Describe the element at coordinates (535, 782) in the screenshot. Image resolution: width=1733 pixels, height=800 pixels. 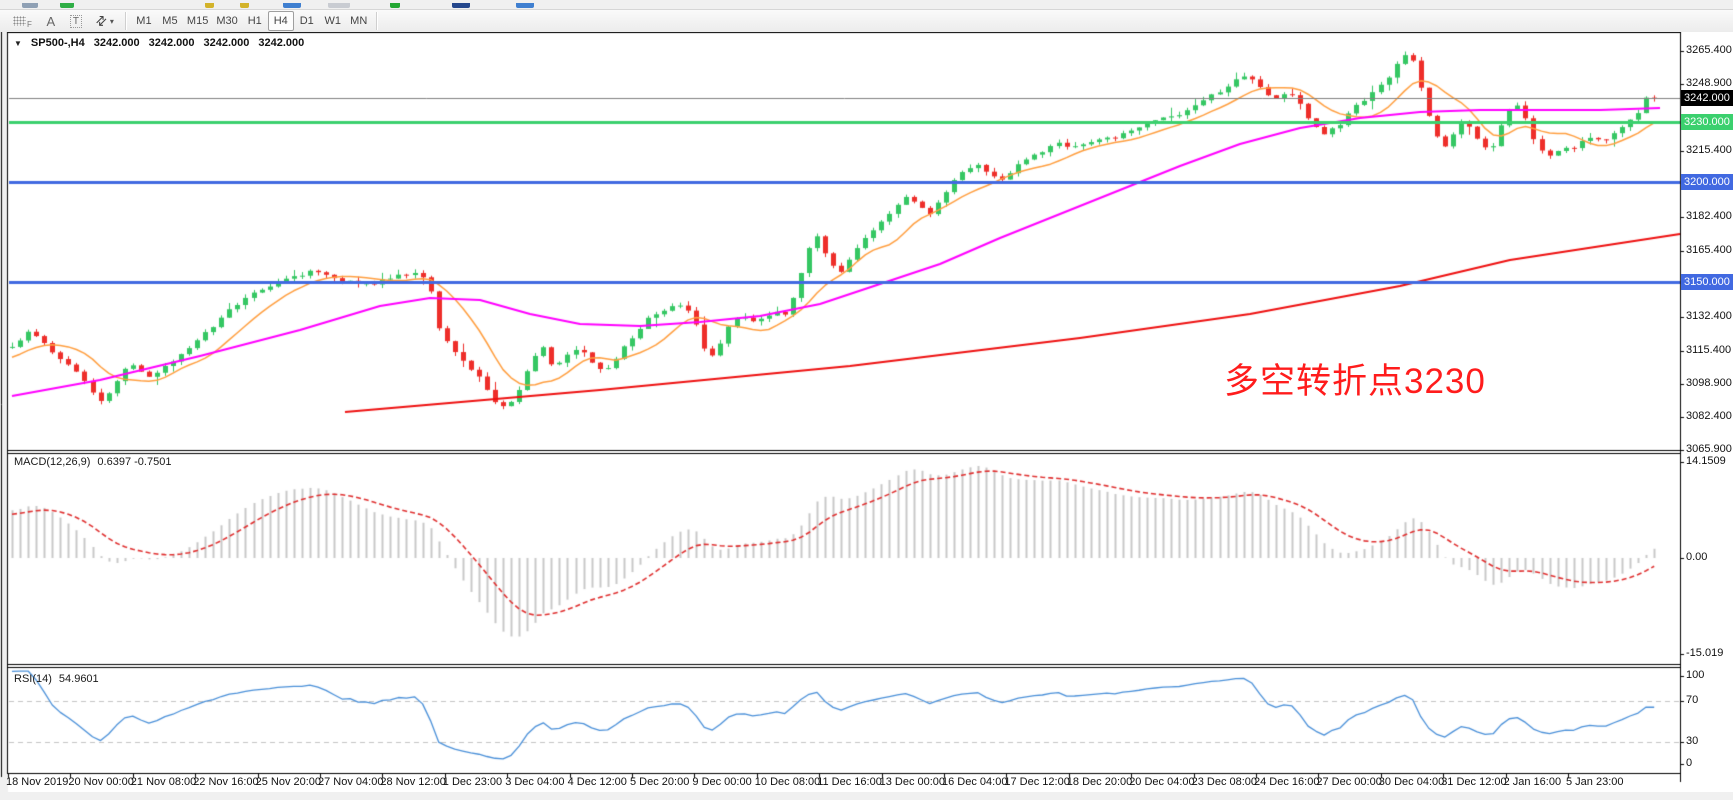
I see `time-tick-label: 3 Dec 04:00` at that location.